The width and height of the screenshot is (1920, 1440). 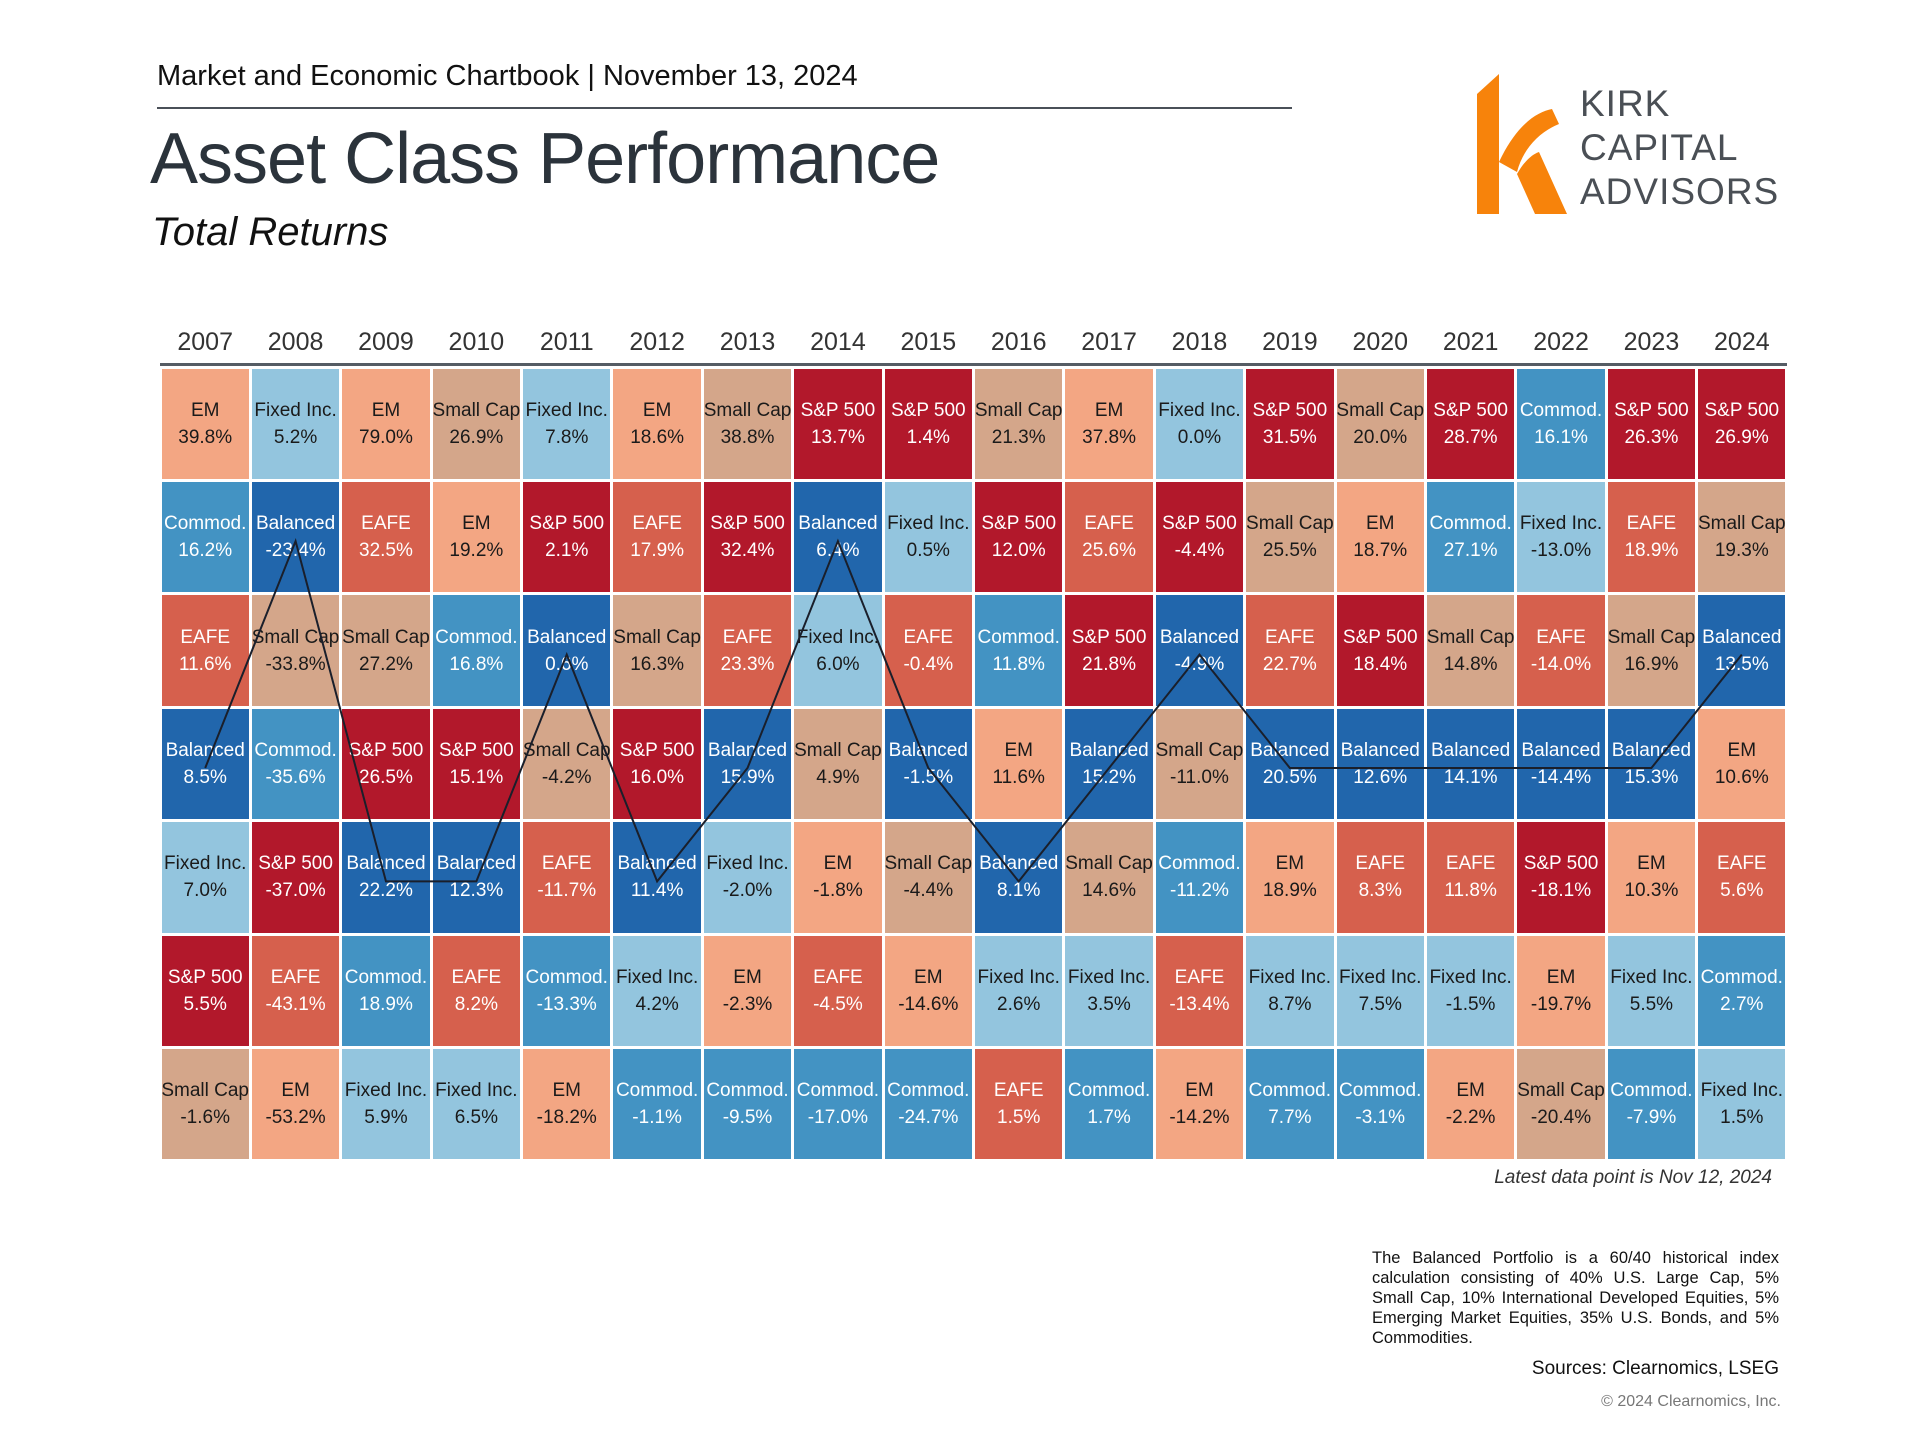 What do you see at coordinates (838, 664) in the screenshot?
I see `asset-return: 6.0%` at bounding box center [838, 664].